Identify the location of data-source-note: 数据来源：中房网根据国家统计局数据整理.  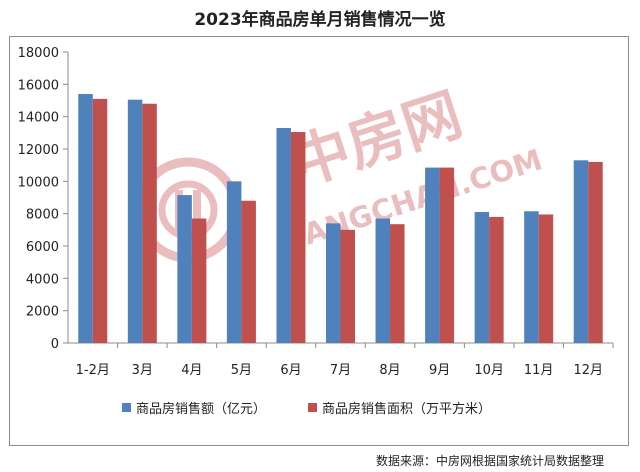
(489, 461).